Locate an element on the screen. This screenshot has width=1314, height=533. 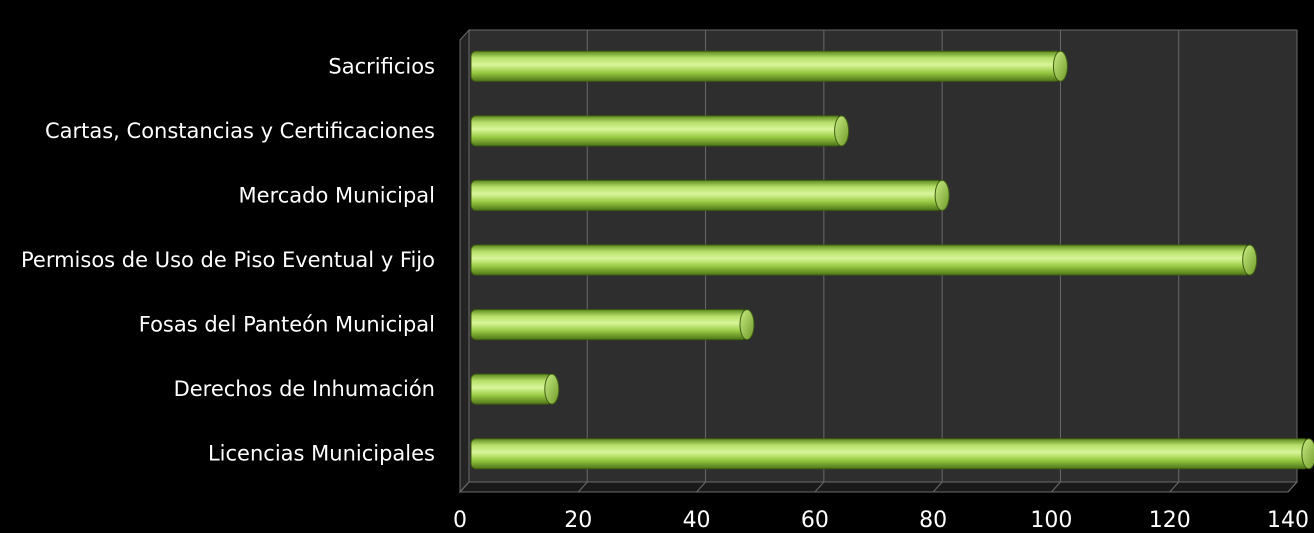
category-label: Cartas, Constancias y Certificaciones is located at coordinates (240, 131).